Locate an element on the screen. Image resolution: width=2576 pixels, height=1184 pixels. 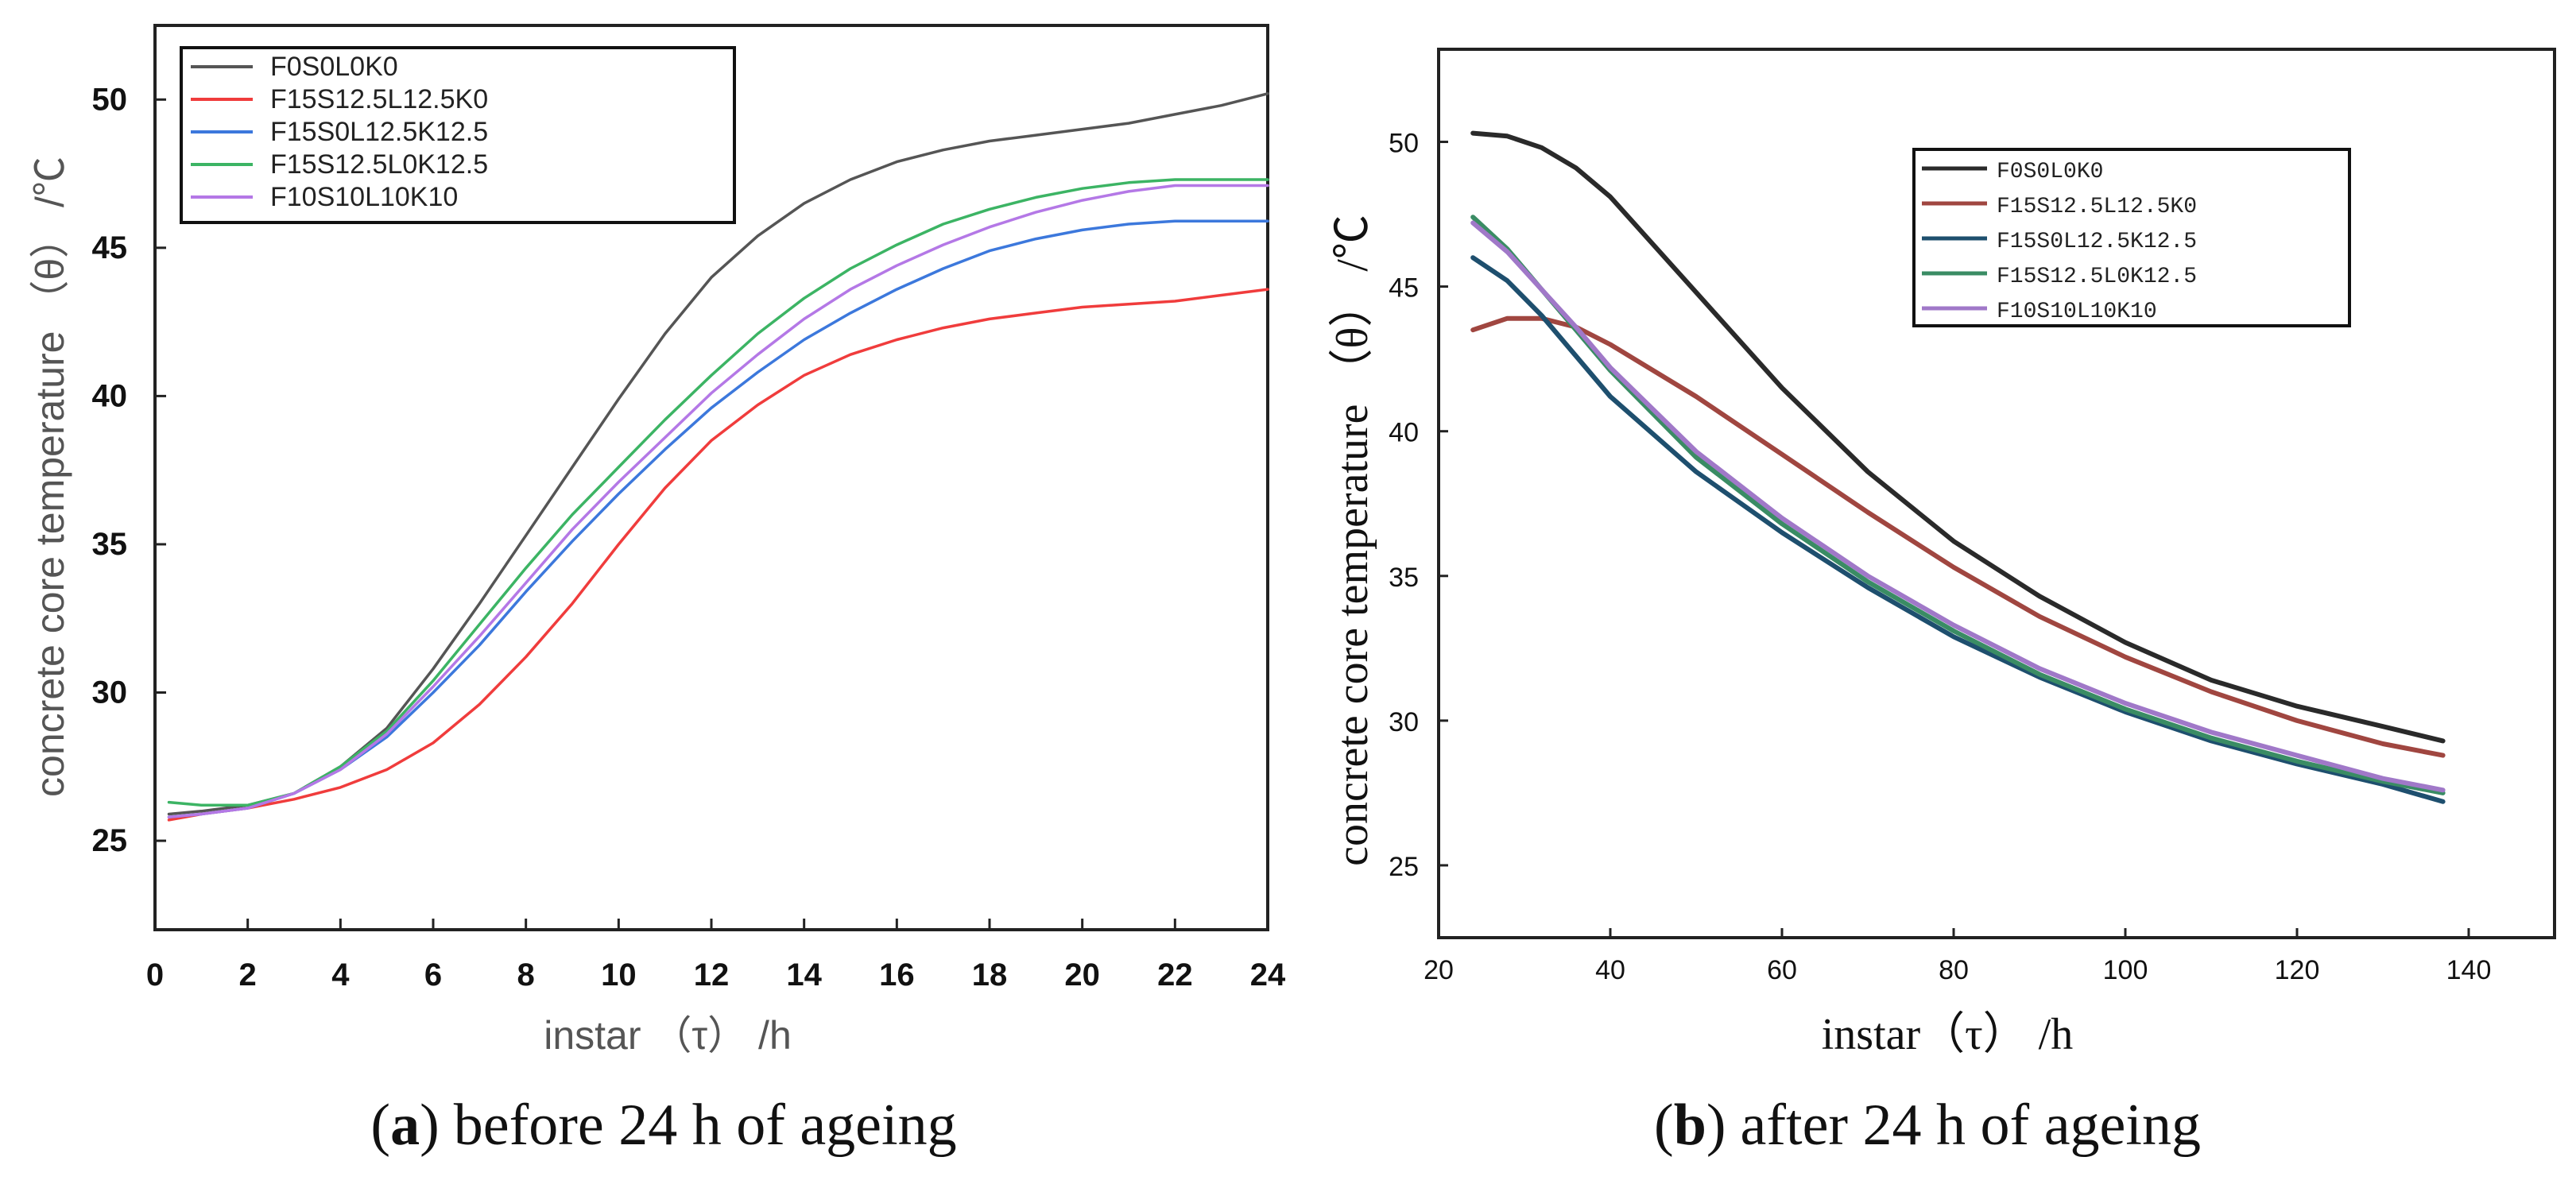
panel-a-y-tick-label: 30 is located at coordinates (110, 693).